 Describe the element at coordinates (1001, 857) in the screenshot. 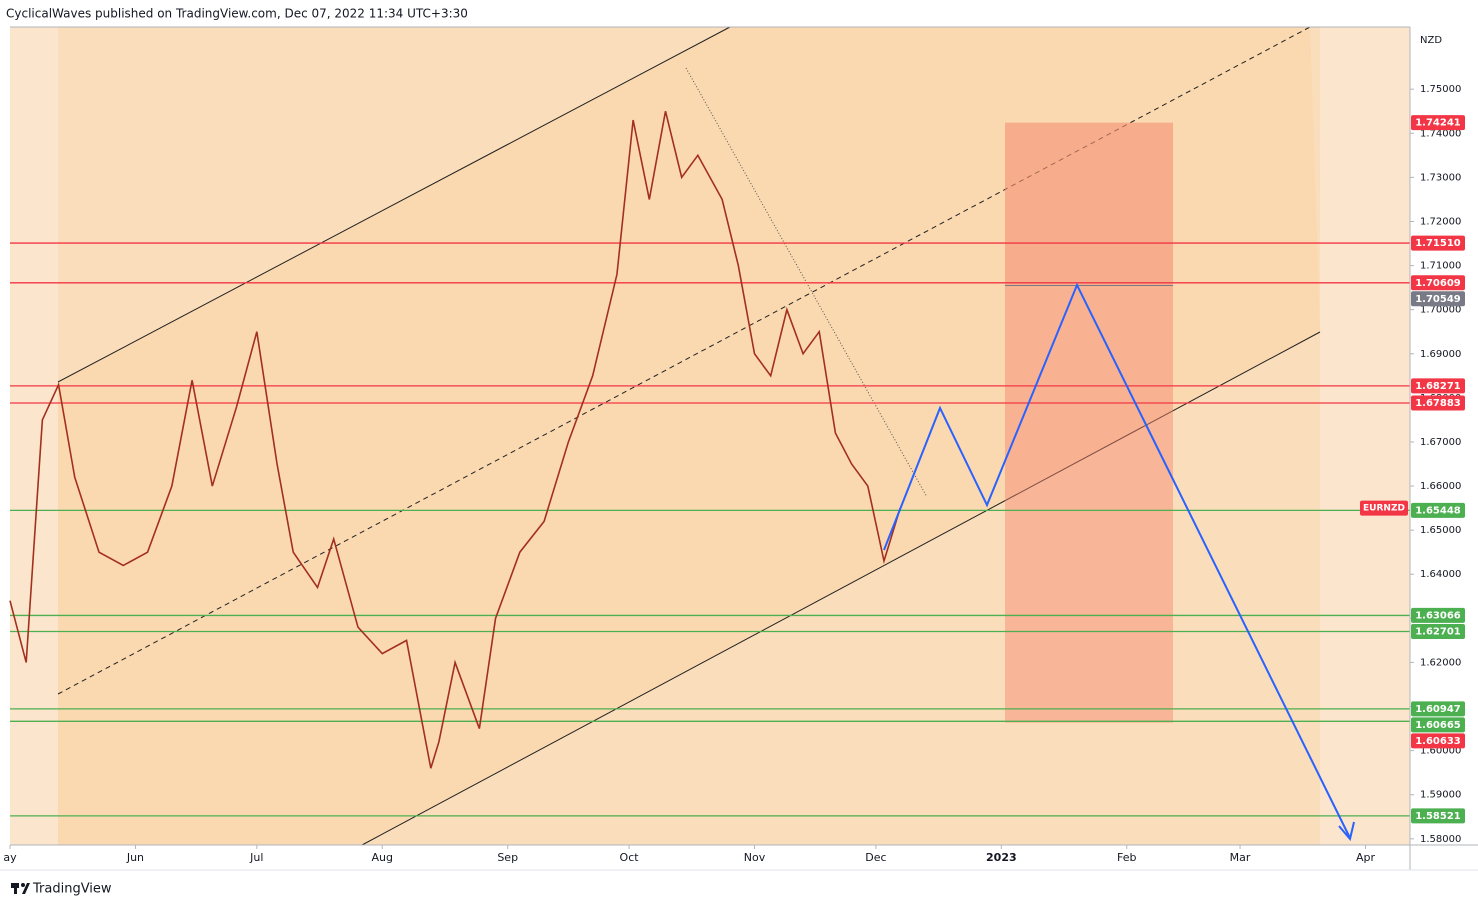

I see `x-tick-label: 2023` at that location.